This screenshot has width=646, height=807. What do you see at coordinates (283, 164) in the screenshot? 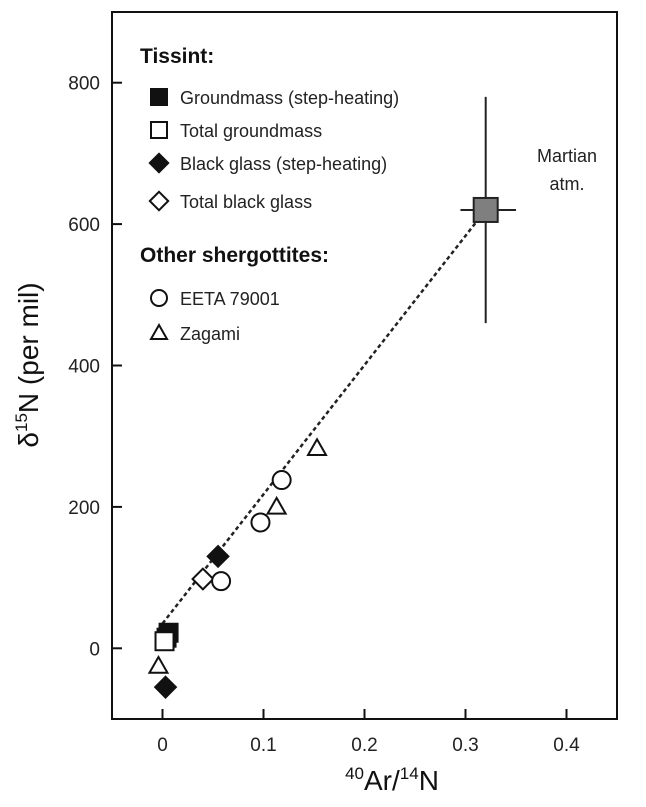
I see `legend-entry-label: Black glass (step-heating)` at bounding box center [283, 164].